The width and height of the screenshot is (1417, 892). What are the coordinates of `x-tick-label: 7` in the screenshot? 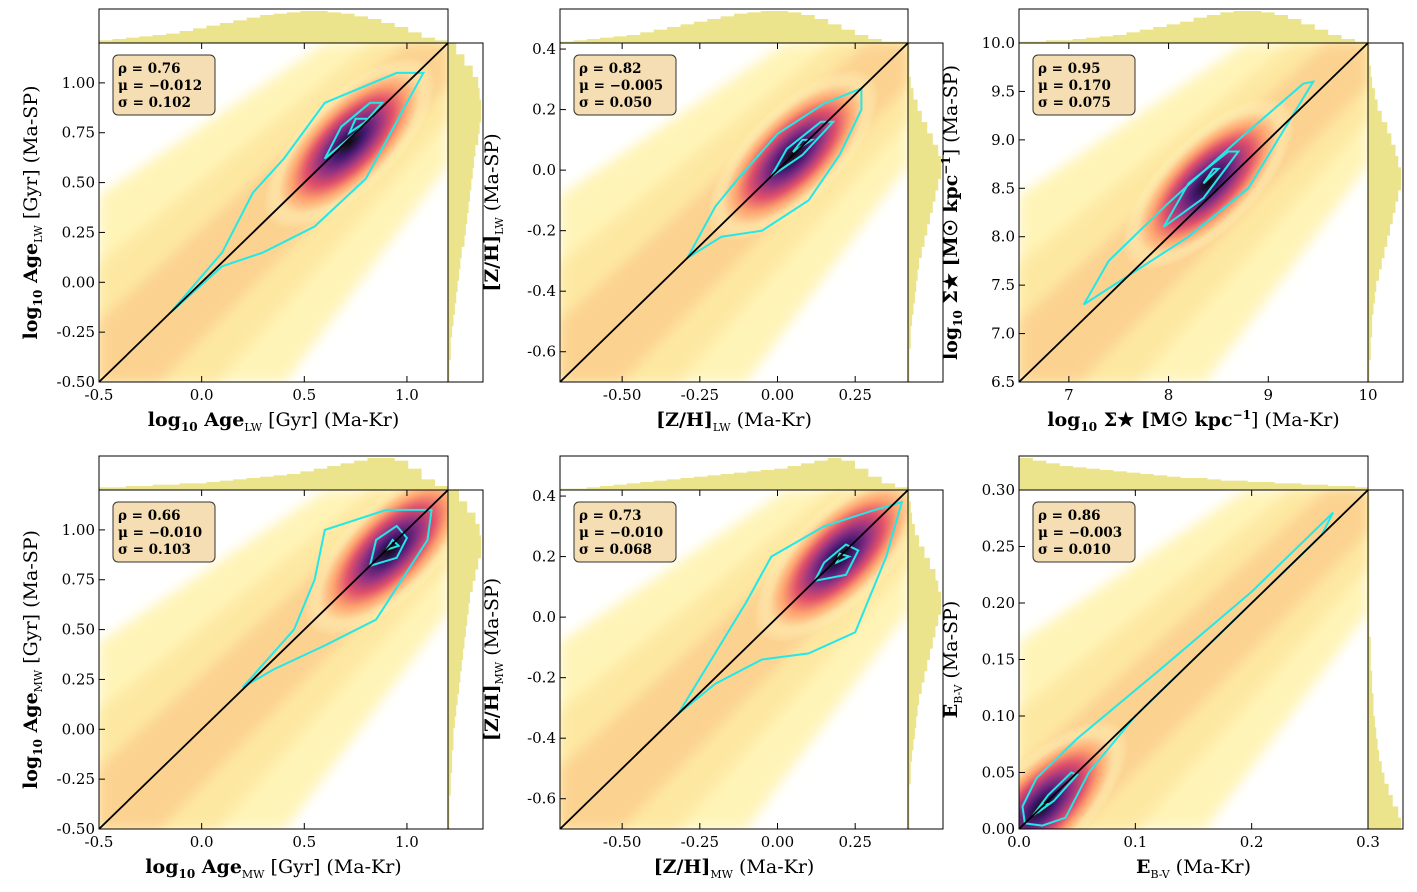 It's located at (1069, 395).